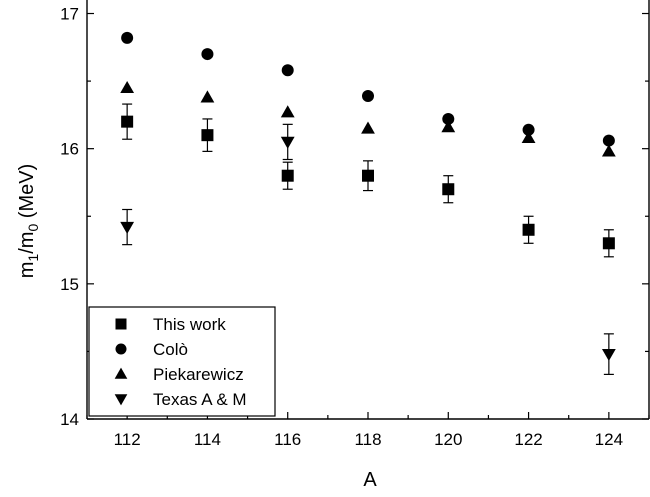 The height and width of the screenshot is (497, 650). I want to click on x-tick-label: 124, so click(609, 439).